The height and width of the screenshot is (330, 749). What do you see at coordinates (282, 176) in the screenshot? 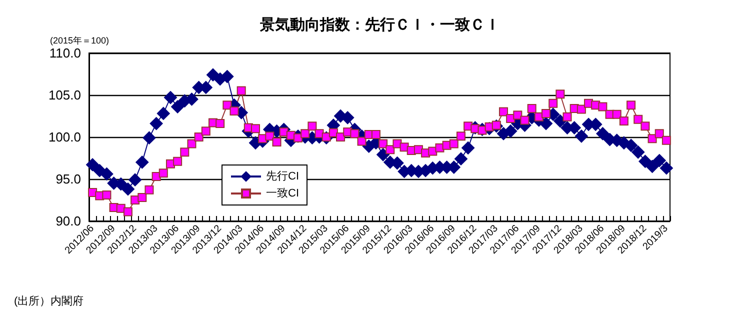
I see `legend-label: 先行CI` at bounding box center [282, 176].